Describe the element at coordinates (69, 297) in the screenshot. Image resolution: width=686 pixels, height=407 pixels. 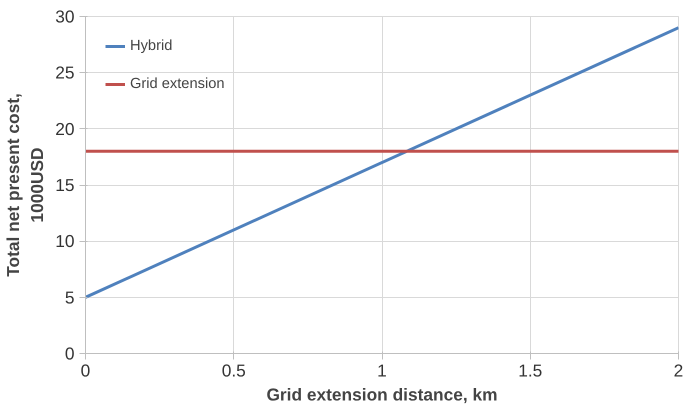
I see `y-tick-label: 5` at that location.